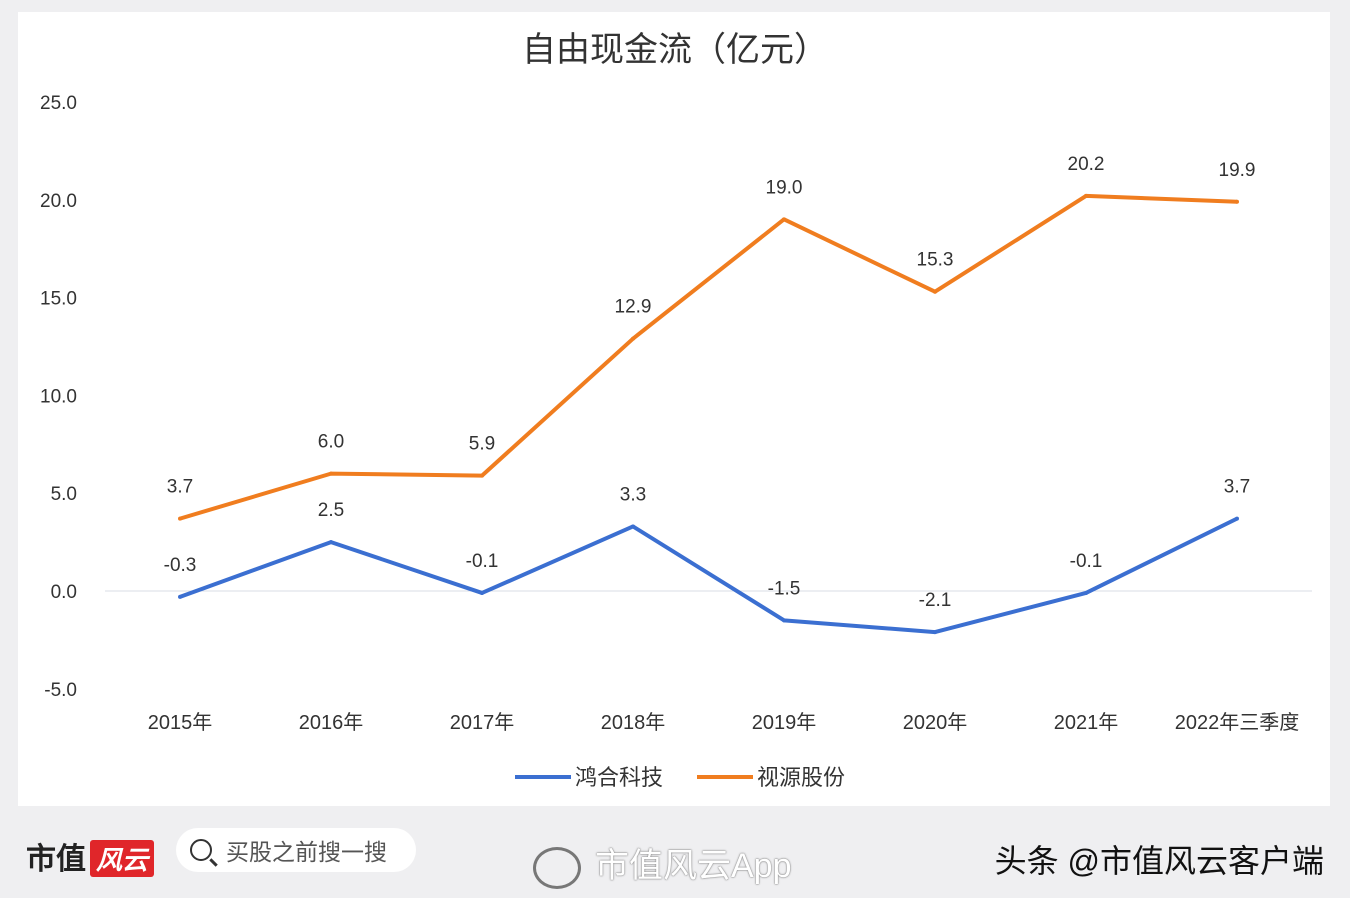 Image resolution: width=1350 pixels, height=898 pixels. I want to click on x-tick-label: 2020年, so click(935, 722).